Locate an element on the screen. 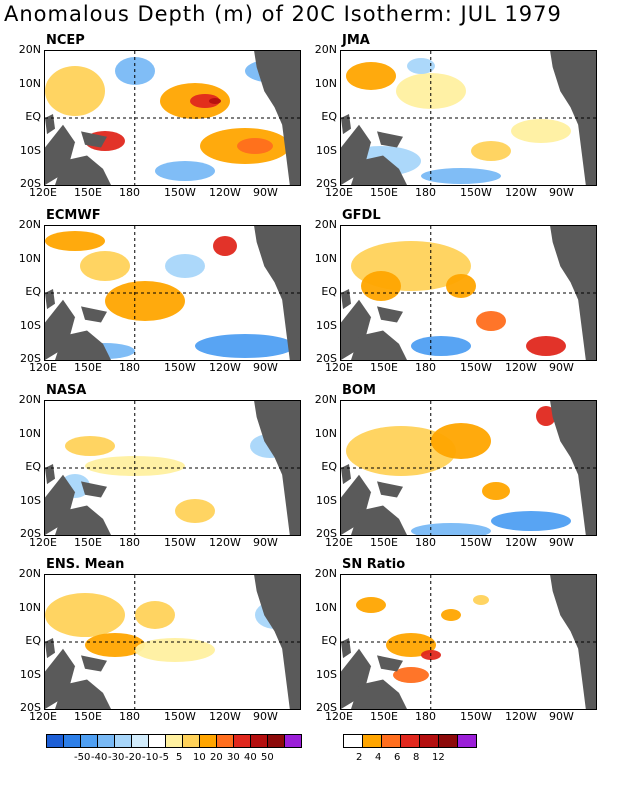 Image resolution: width=618 pixels, height=800 pixels. colorbar-label: 10 is located at coordinates (199, 757).